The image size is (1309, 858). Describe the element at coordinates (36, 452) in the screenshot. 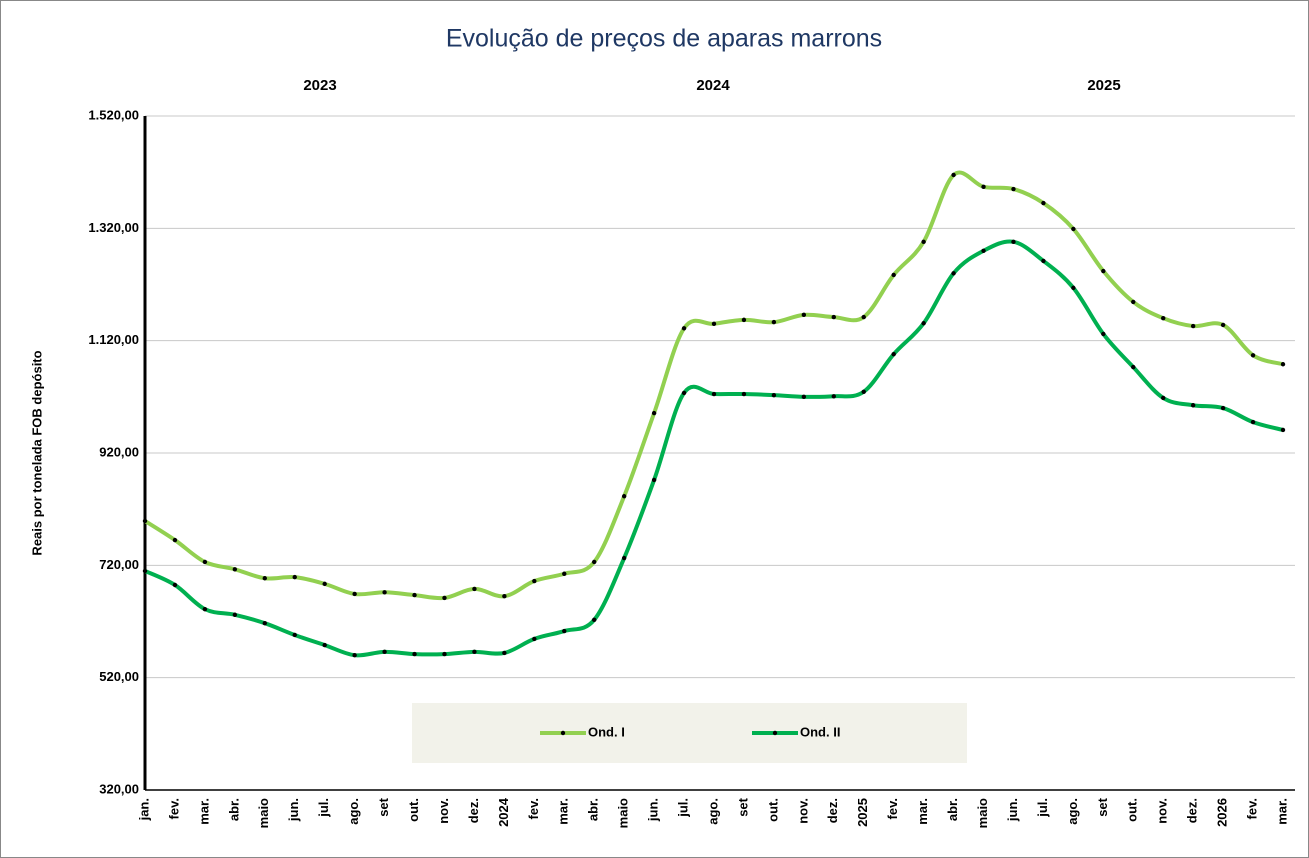

I see `y-axis-label: Reais por tonelada FOB depósito` at that location.